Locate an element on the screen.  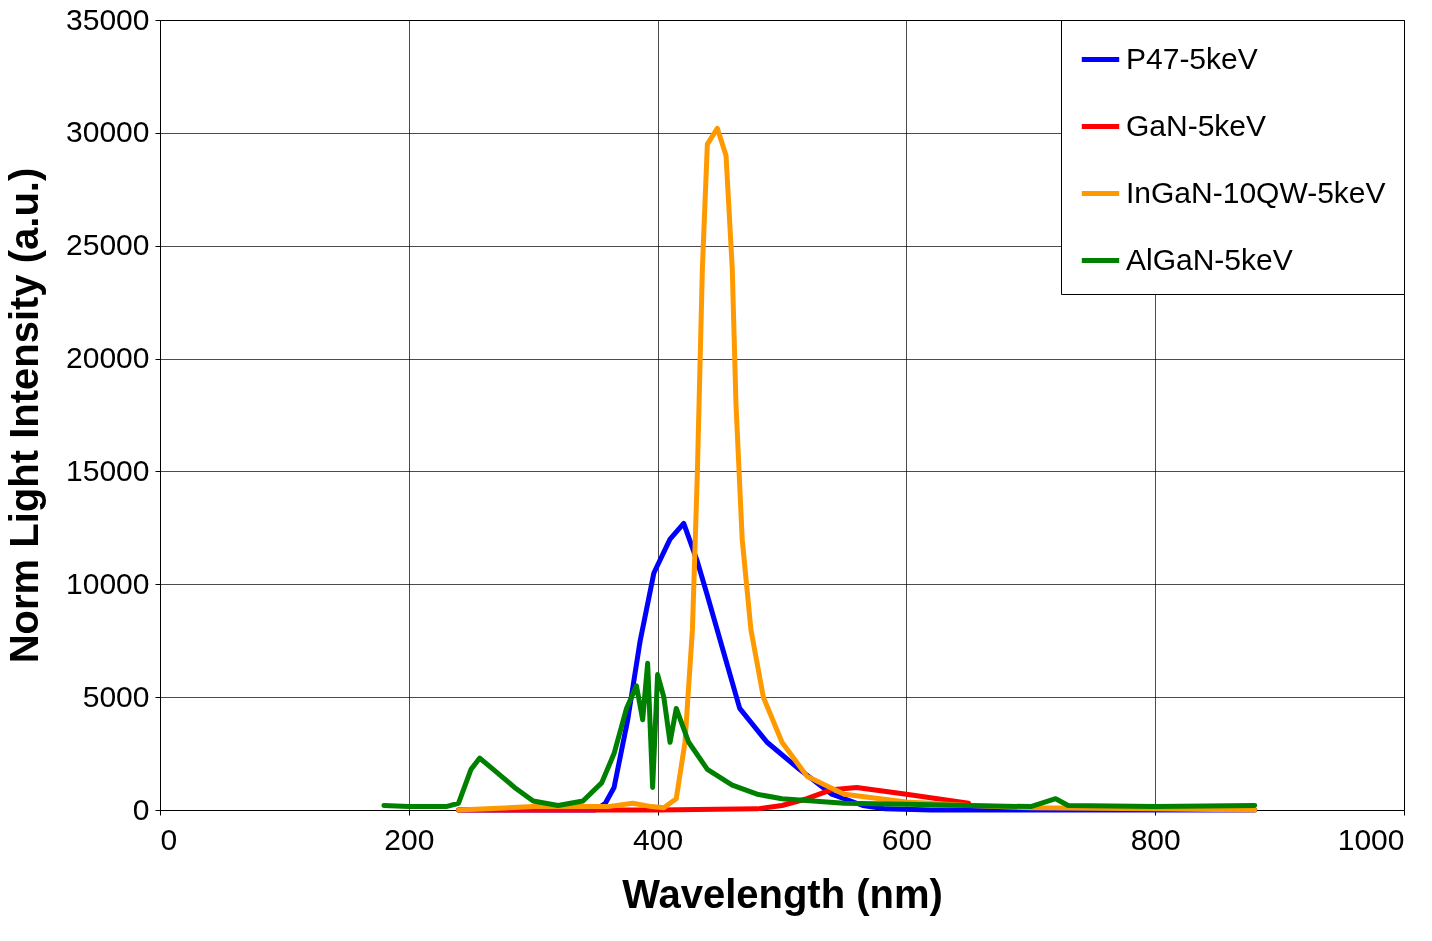
y-axis-title: Norm Light Intensity (a.u.) is located at coordinates (24, 415).